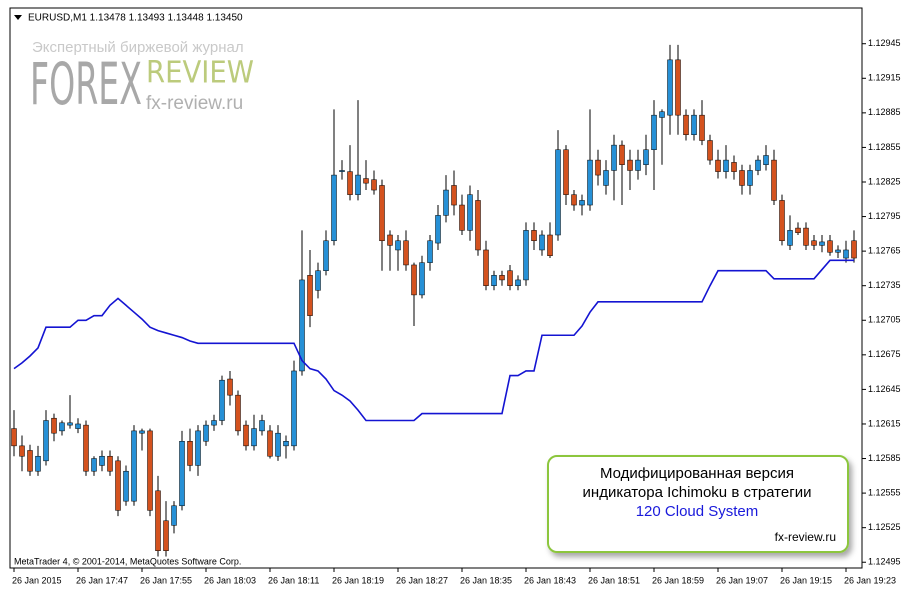 The height and width of the screenshot is (603, 916). I want to click on y-tick-label: 1.12795, so click(884, 216).